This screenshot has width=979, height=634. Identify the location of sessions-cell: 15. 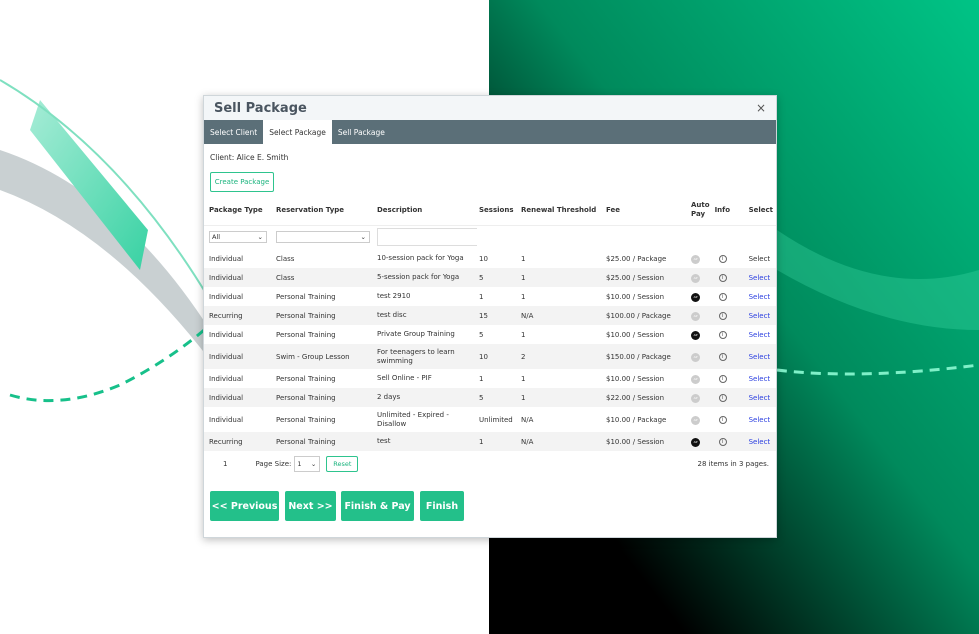
(495, 315).